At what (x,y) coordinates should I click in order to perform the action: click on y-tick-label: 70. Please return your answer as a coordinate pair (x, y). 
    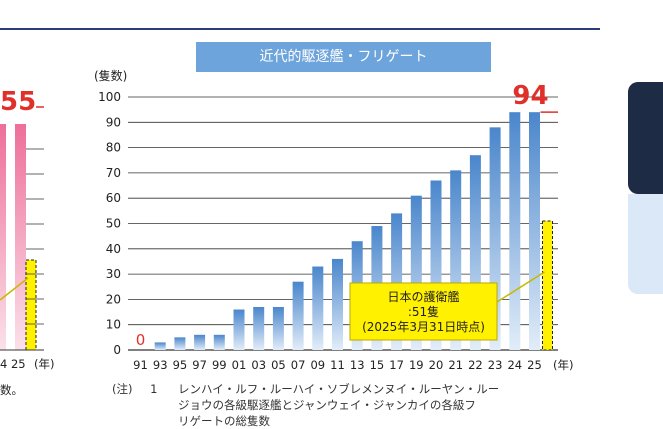
    Looking at the image, I should click on (113, 173).